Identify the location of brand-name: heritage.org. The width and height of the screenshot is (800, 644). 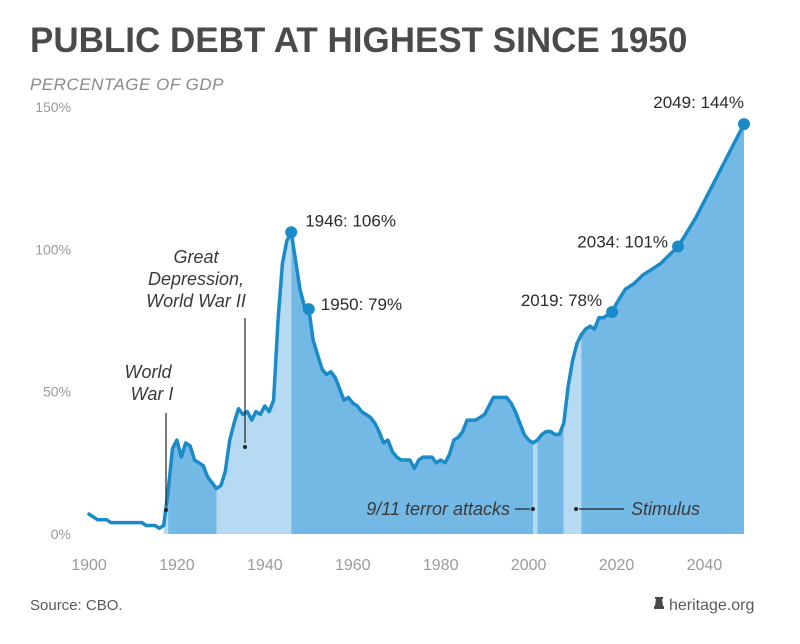
(711, 605).